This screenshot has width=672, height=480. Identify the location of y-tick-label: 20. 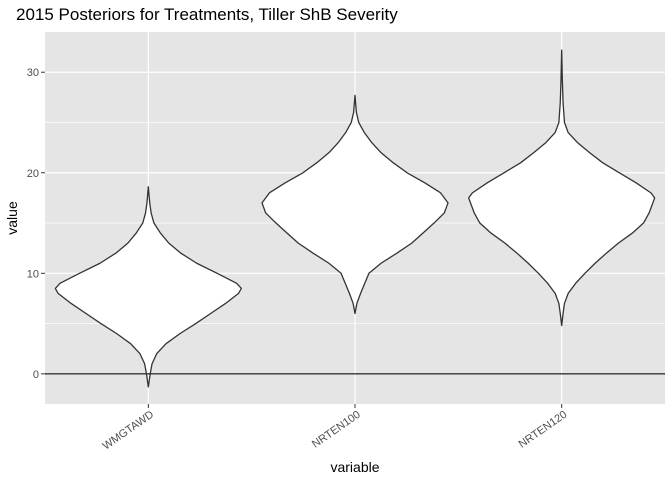
(33, 174).